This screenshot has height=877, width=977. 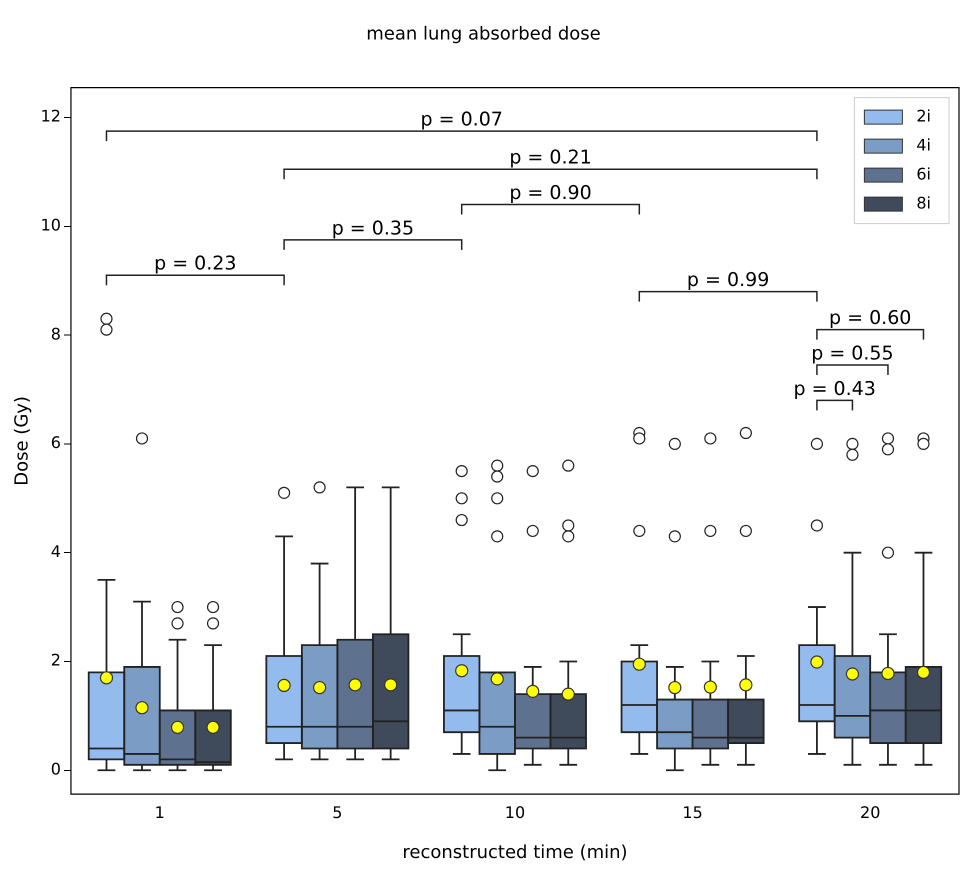 I want to click on chart-title: mean lung absorbed dose, so click(x=483, y=33).